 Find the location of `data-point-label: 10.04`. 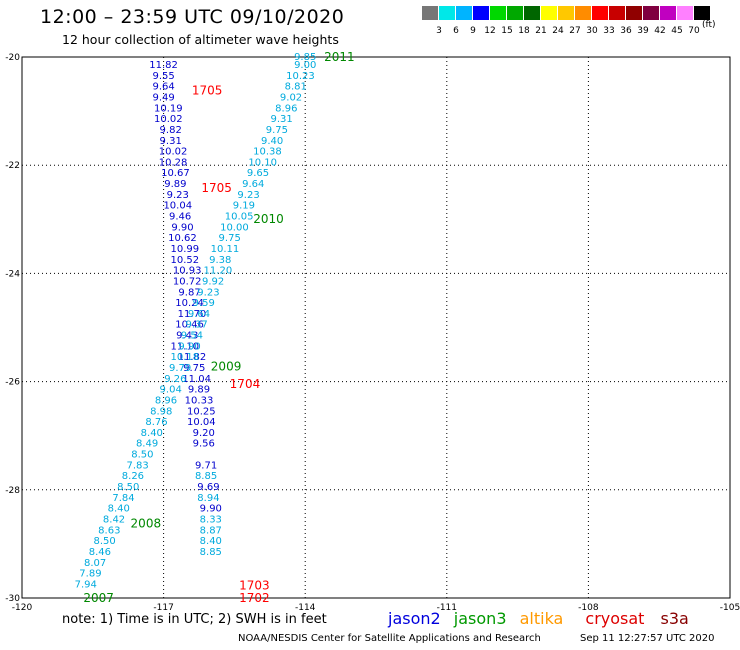

data-point-label: 10.04 is located at coordinates (201, 422).